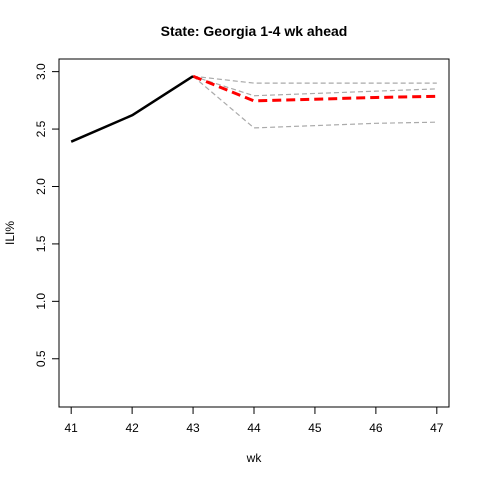 The width and height of the screenshot is (480, 480). I want to click on interval-upper-line, so click(314, 79).